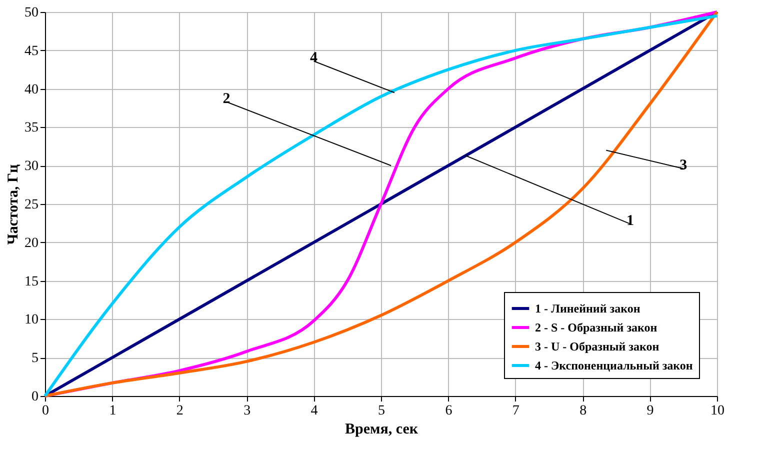 The image size is (769, 472). What do you see at coordinates (31, 128) in the screenshot?
I see `y-tick-label: 35` at bounding box center [31, 128].